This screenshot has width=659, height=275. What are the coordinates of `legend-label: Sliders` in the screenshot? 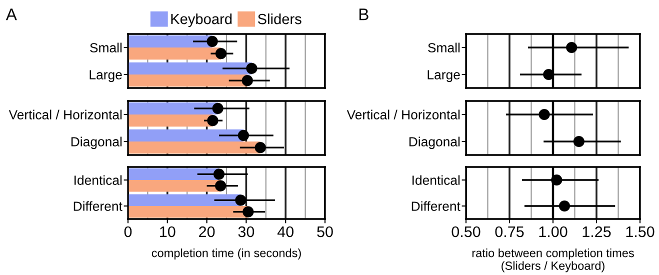 It's located at (280, 18).